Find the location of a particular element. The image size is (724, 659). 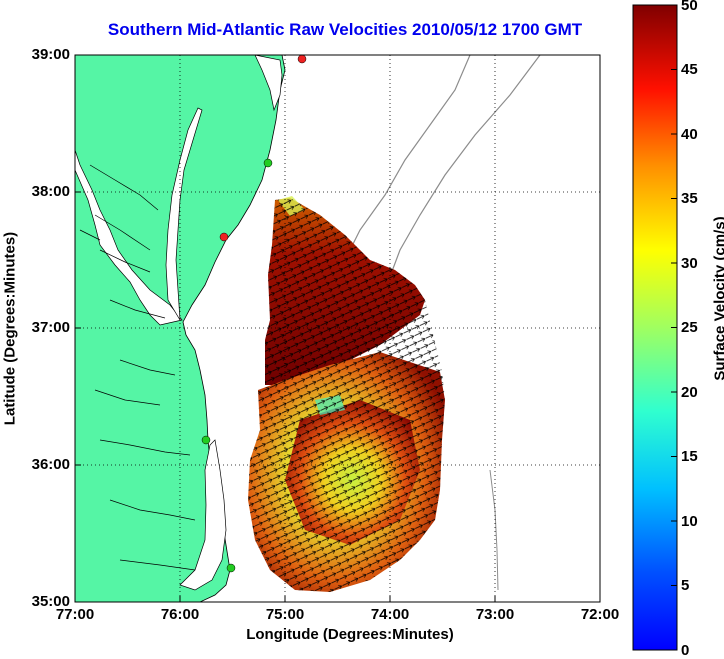

bathymetry-contour-deep is located at coordinates (462, 173).